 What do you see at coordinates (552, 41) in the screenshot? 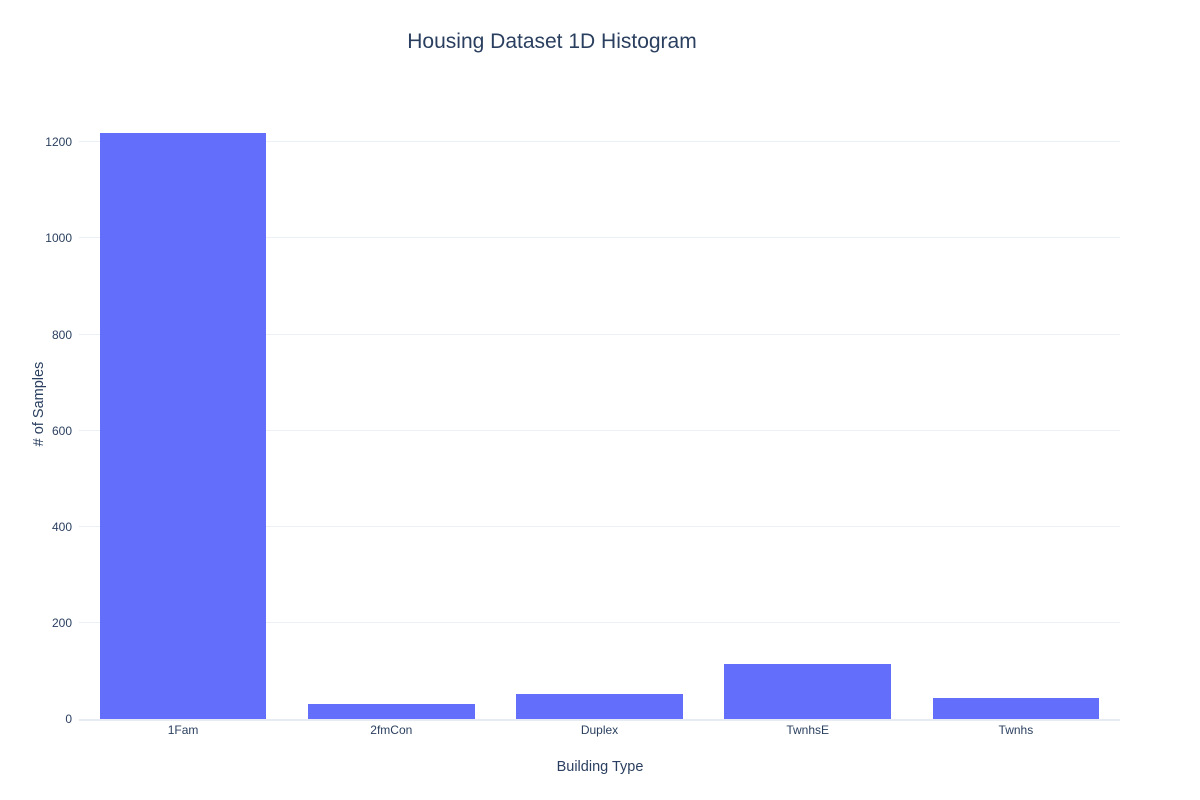
I see `chart-title: Housing Dataset 1D Histogram` at bounding box center [552, 41].